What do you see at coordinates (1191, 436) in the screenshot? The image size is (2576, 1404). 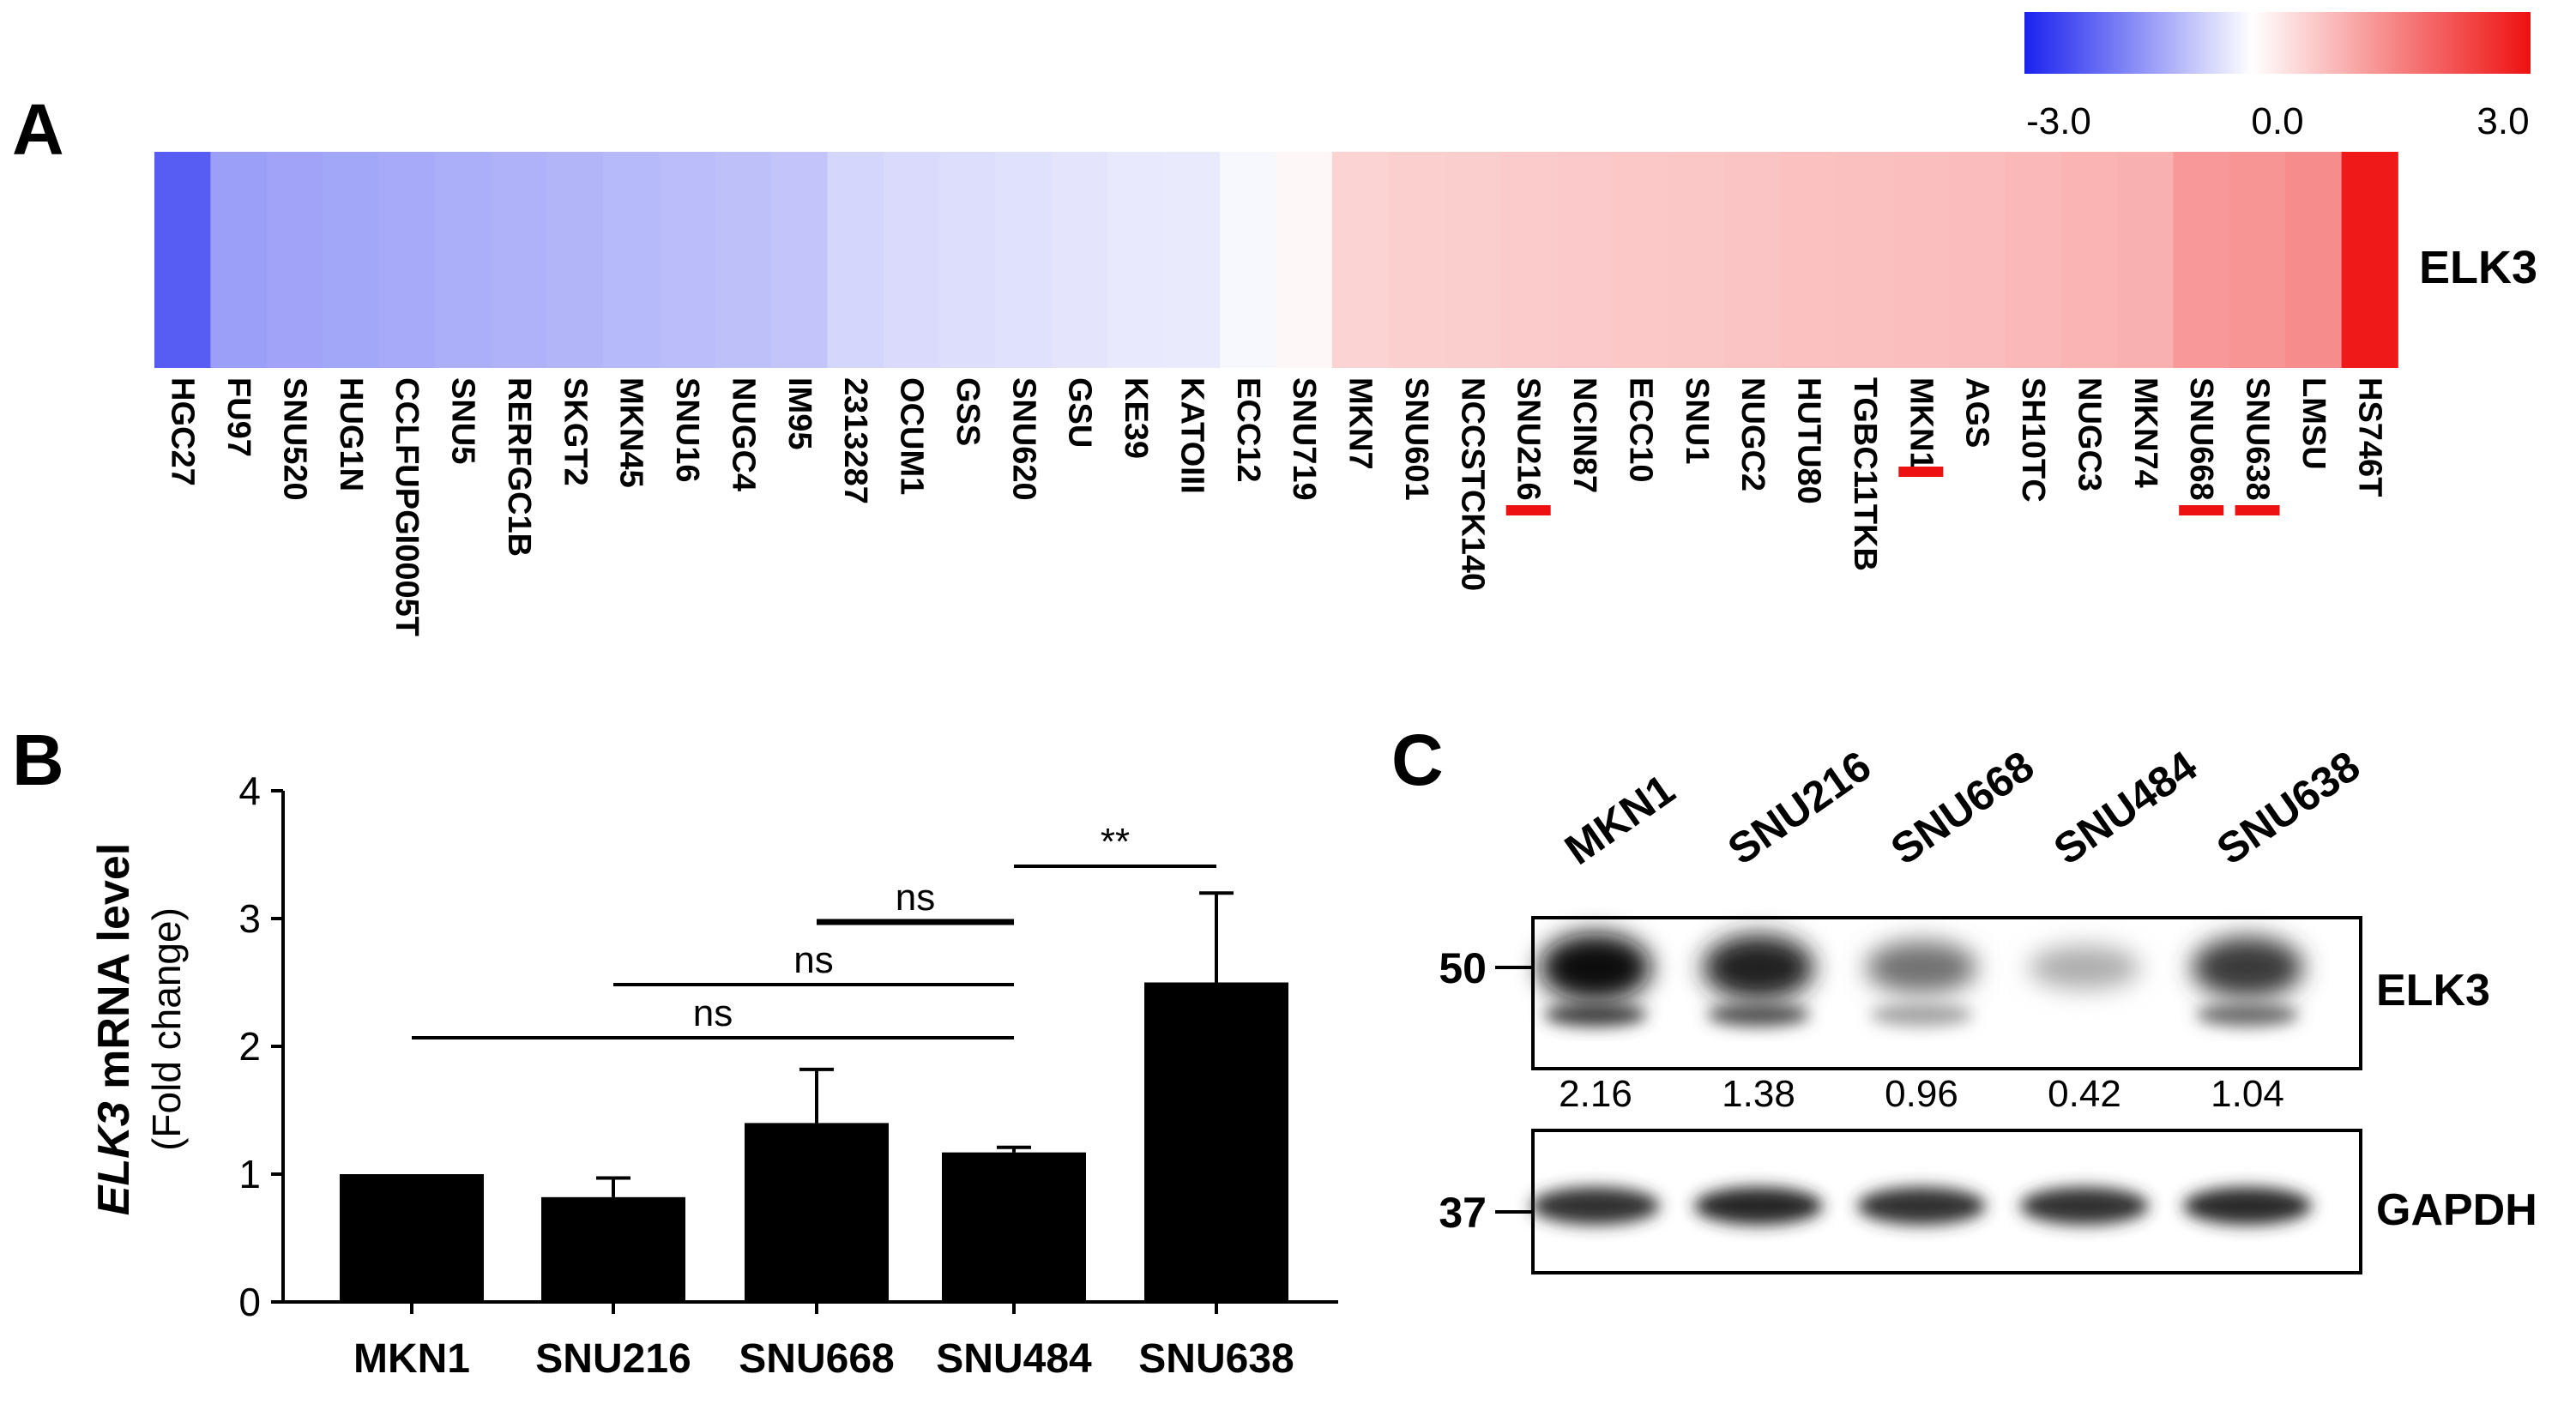 I see `cell-line-label: KATOIII` at bounding box center [1191, 436].